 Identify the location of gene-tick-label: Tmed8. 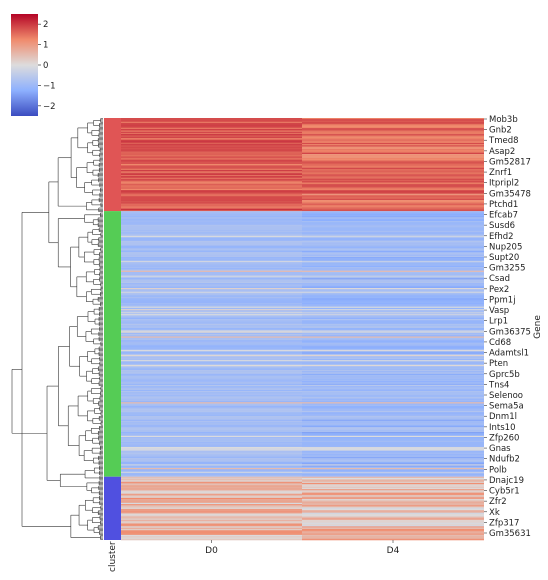
(503, 141).